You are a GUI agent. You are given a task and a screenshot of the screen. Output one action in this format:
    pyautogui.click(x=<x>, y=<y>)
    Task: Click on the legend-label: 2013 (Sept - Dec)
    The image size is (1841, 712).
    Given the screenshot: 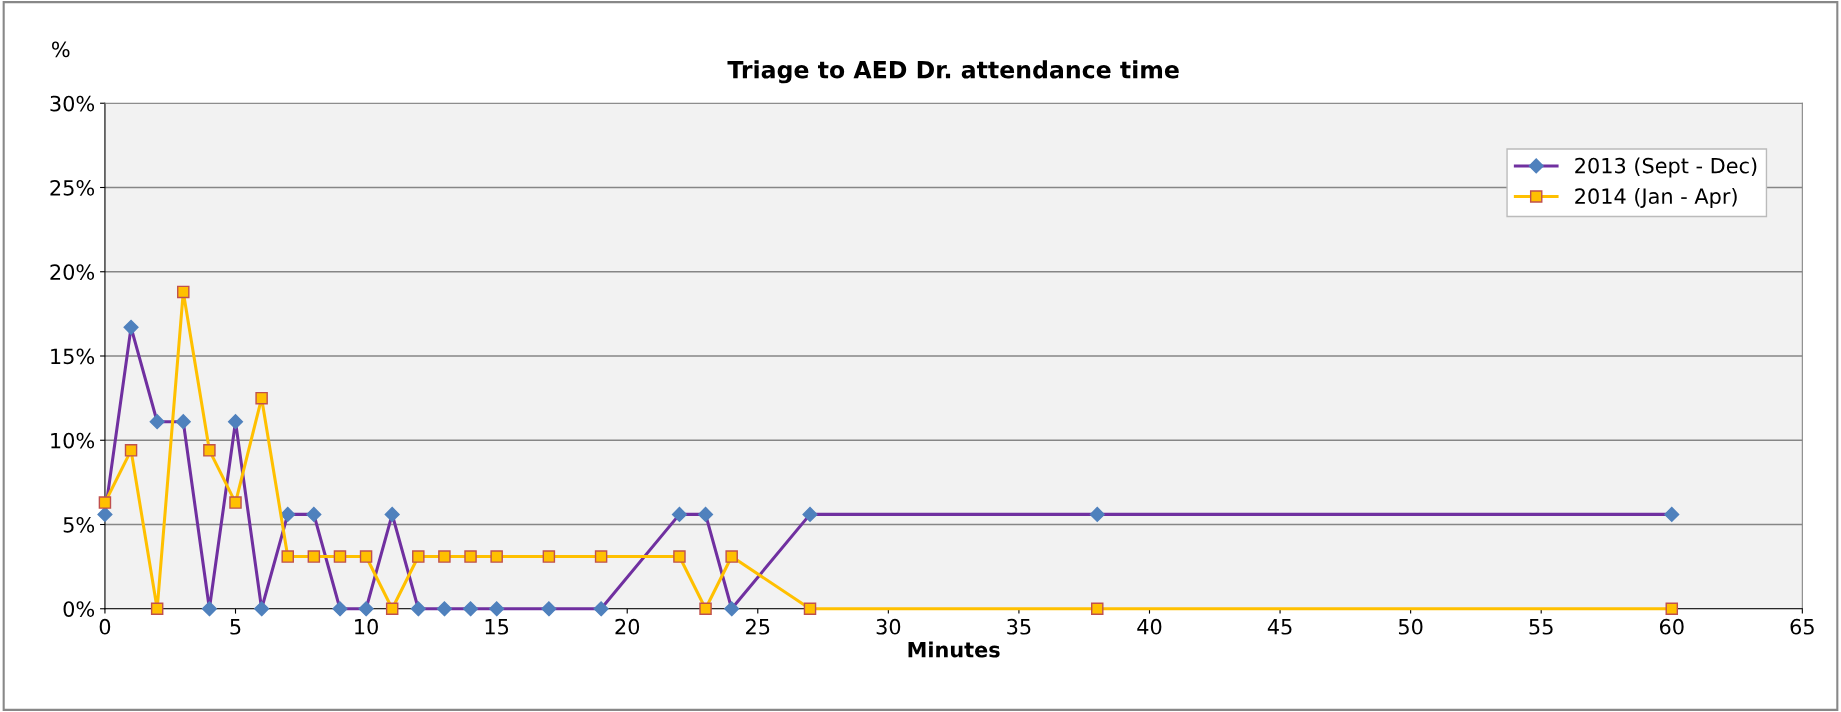 What is the action you would take?
    pyautogui.click(x=1666, y=167)
    